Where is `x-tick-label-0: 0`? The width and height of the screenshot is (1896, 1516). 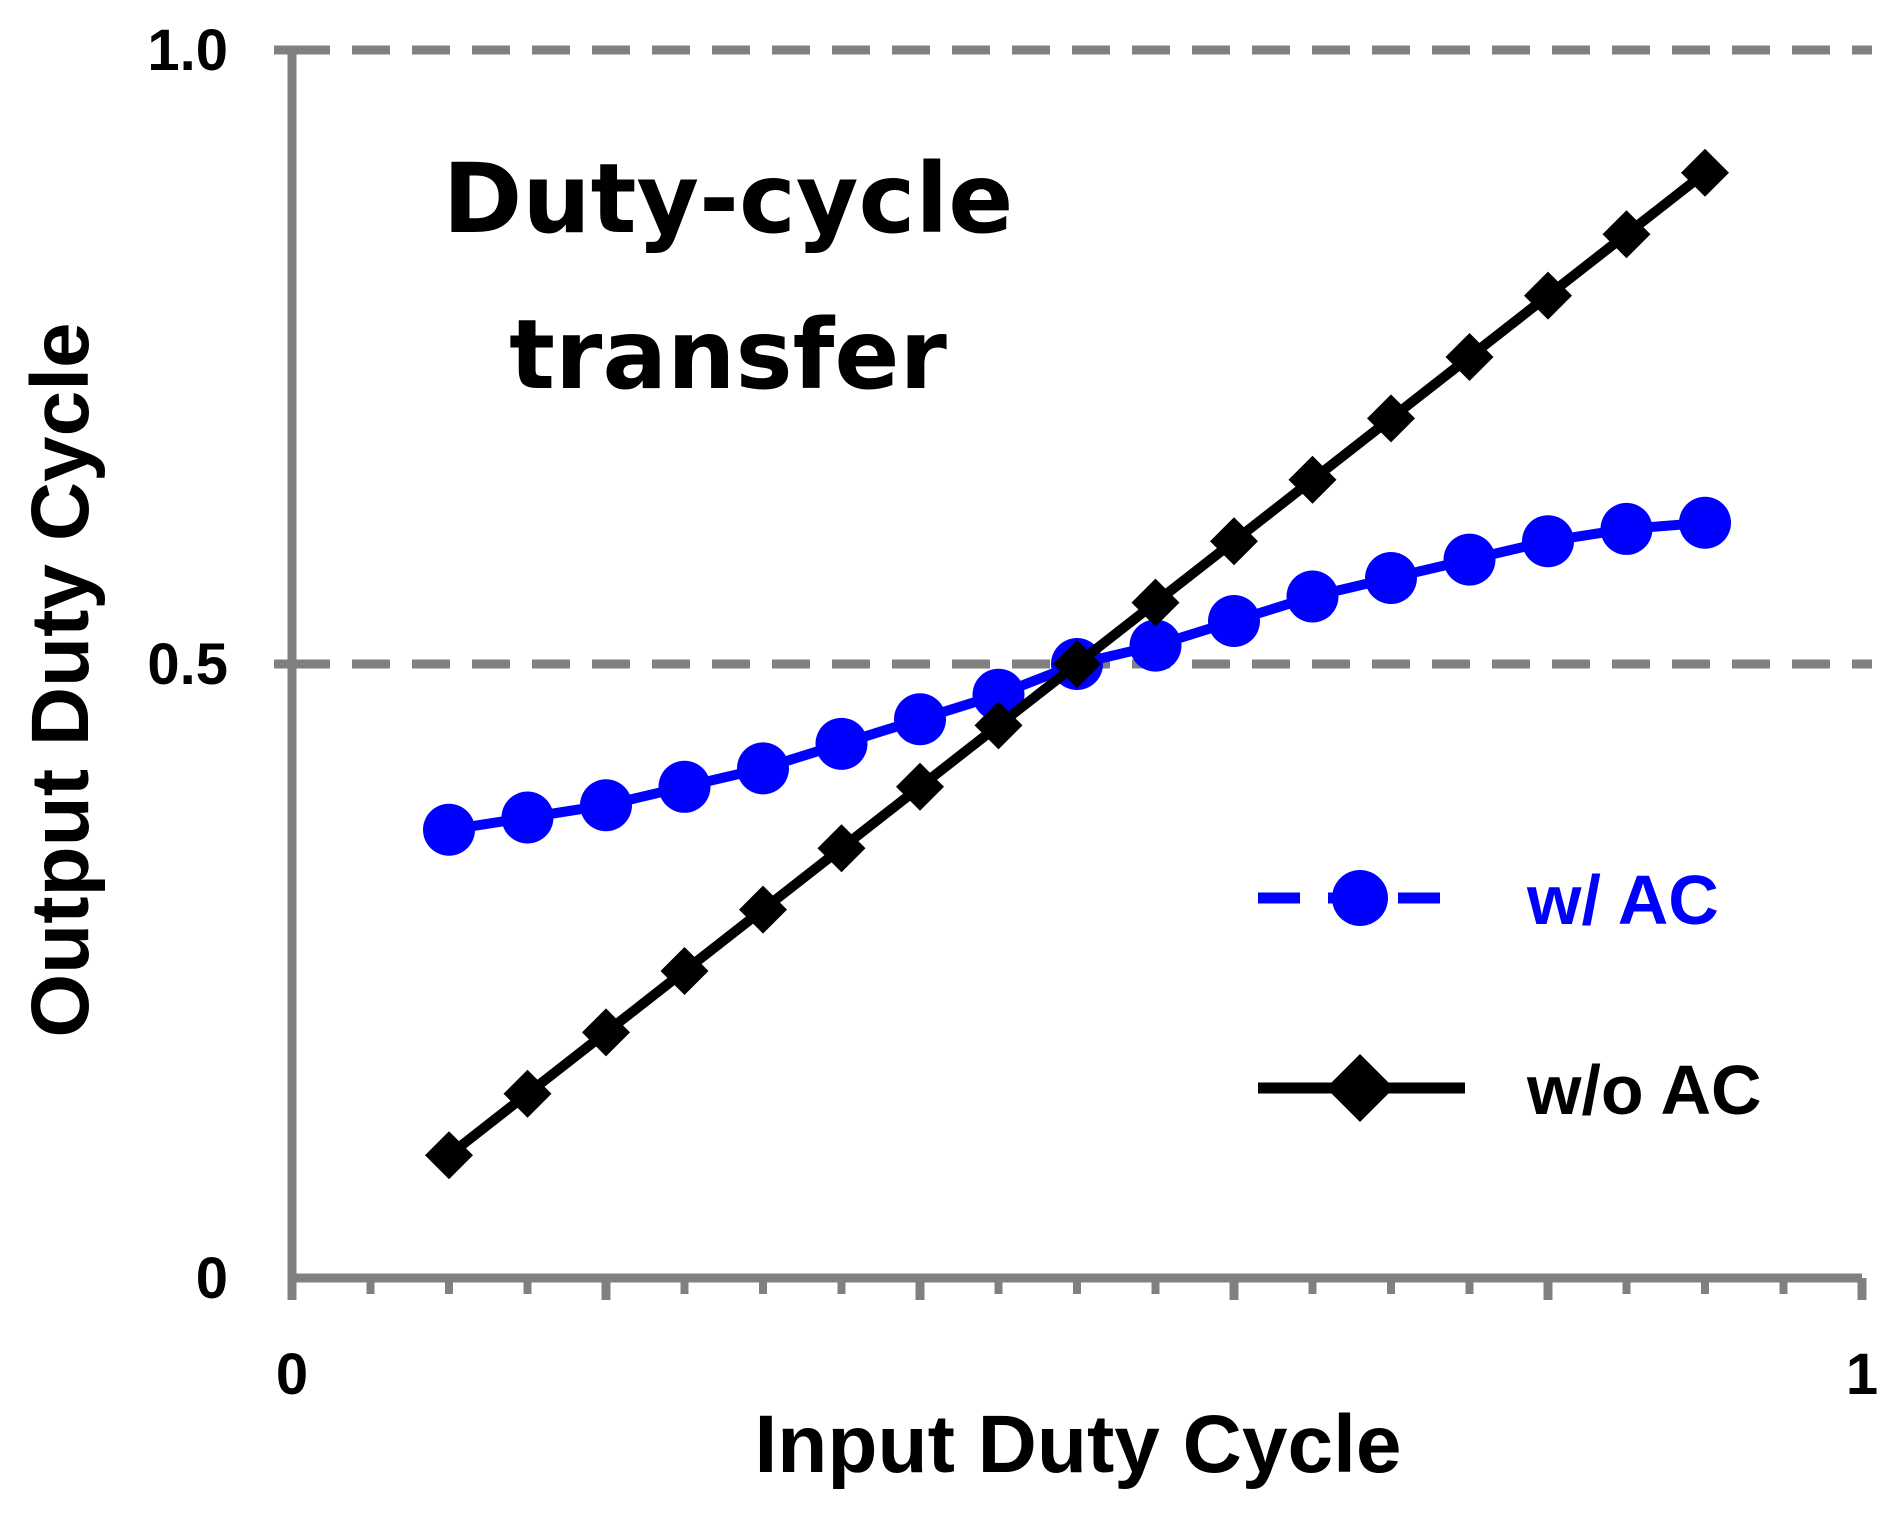
x-tick-label-0: 0 is located at coordinates (292, 1374).